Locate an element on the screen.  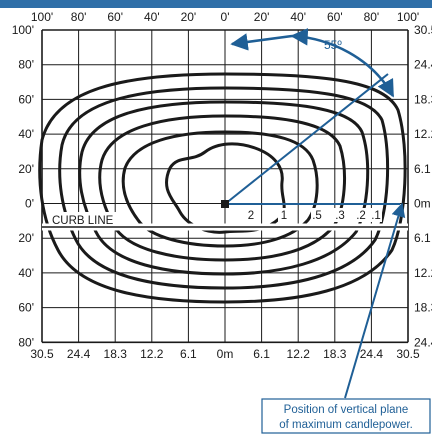
right-tick-2: 18.3 is located at coordinates (423, 99).